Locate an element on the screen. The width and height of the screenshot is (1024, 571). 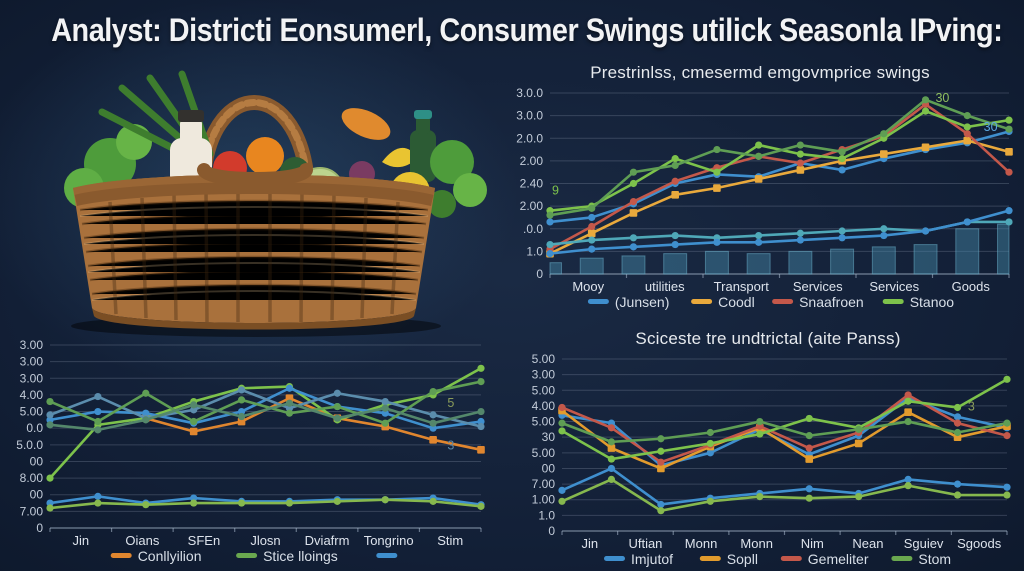
svg-text: Stim is located at coordinates (450, 540).